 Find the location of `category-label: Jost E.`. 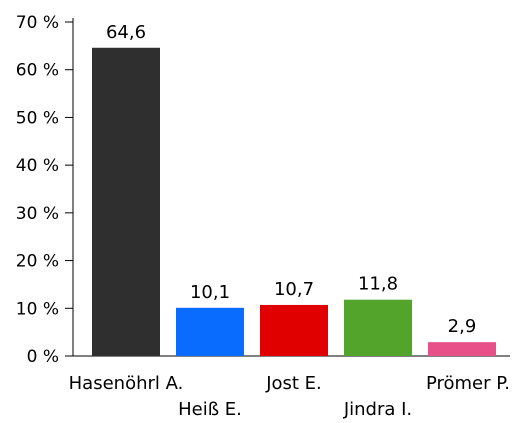

category-label: Jost E. is located at coordinates (293, 383).